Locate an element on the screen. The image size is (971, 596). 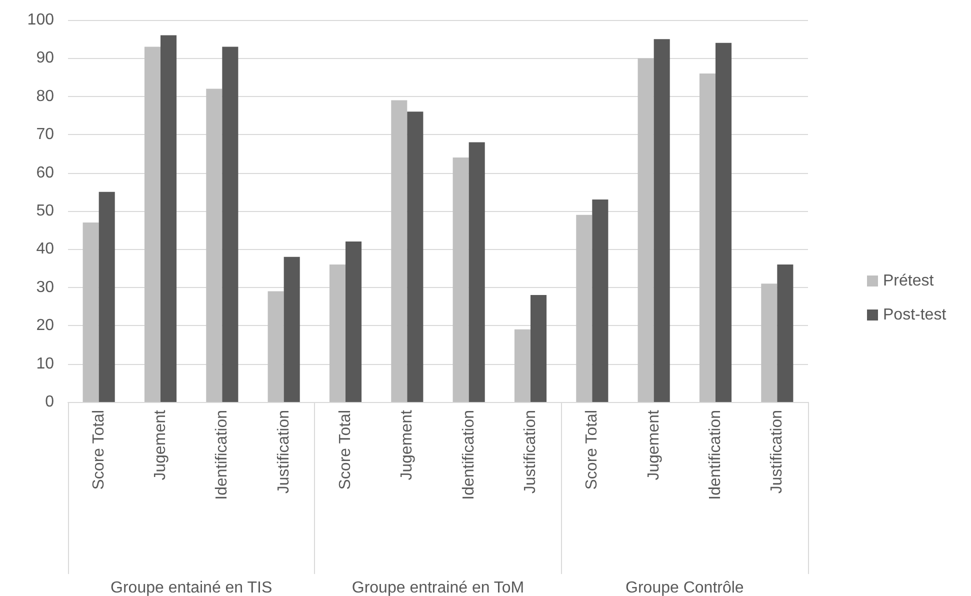
y-tick-label: 40 is located at coordinates (45, 249).